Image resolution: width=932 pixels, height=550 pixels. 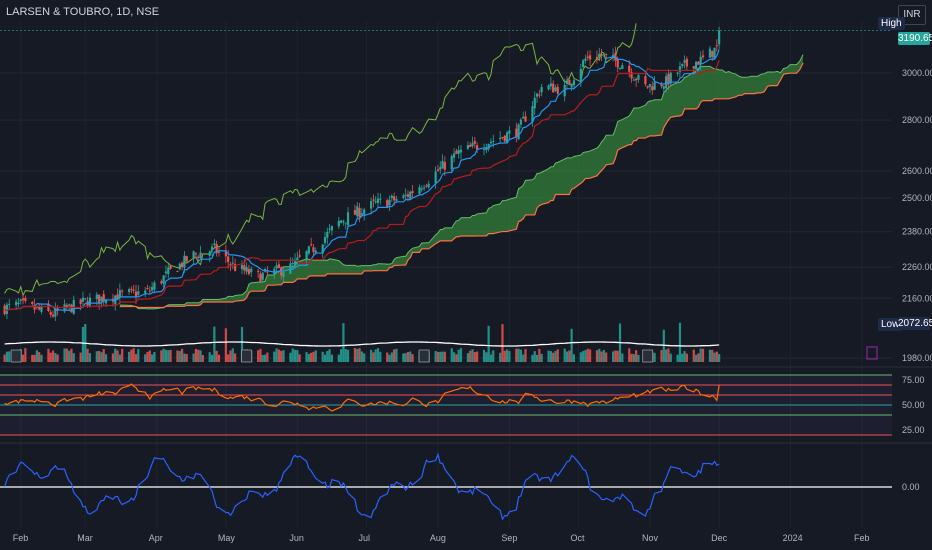 What do you see at coordinates (917, 267) in the screenshot?
I see `price-tick-label: 2260.00` at bounding box center [917, 267].